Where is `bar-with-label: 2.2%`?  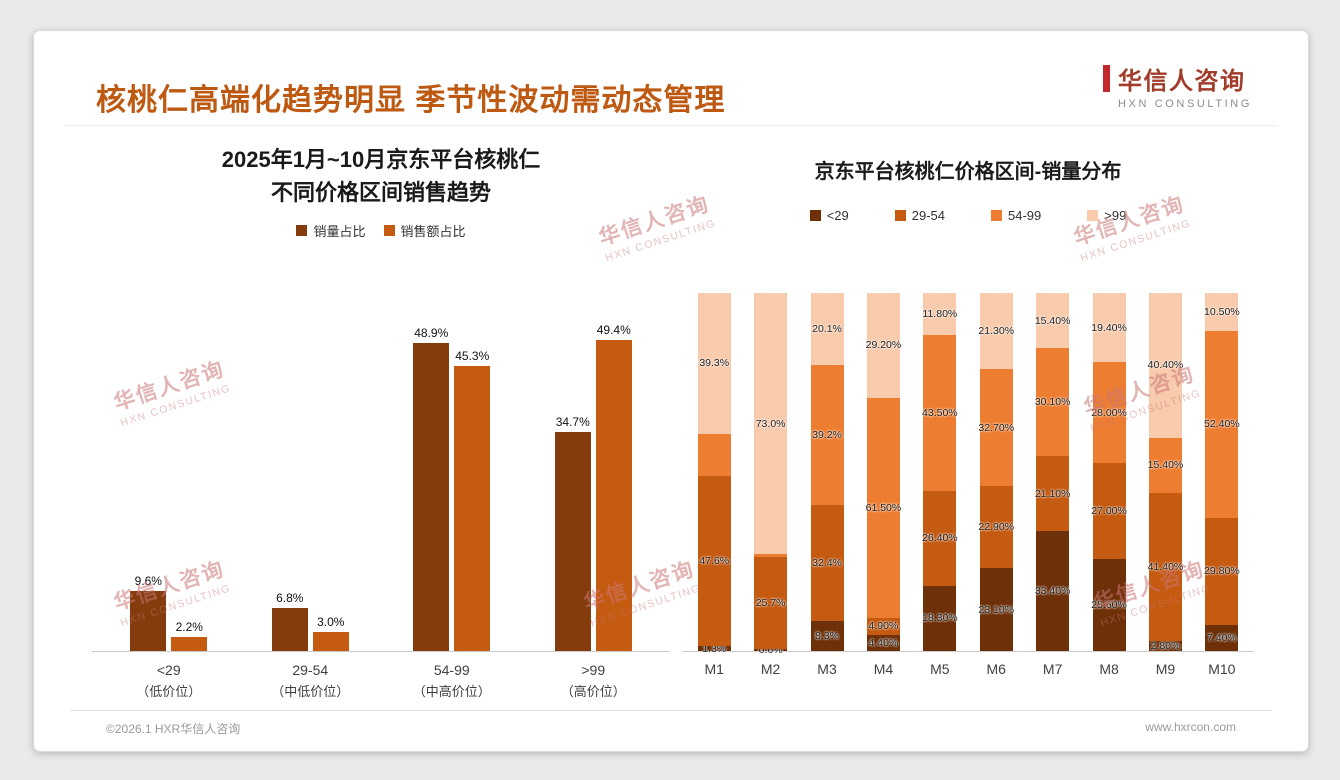 bar-with-label: 2.2% is located at coordinates (189, 635).